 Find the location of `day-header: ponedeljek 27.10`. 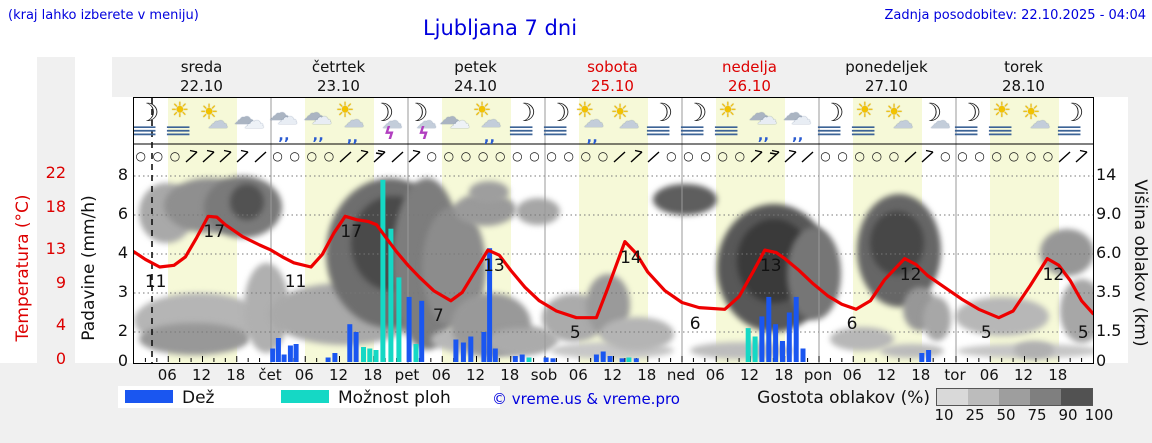

day-header: ponedeljek 27.10 is located at coordinates (886, 77).